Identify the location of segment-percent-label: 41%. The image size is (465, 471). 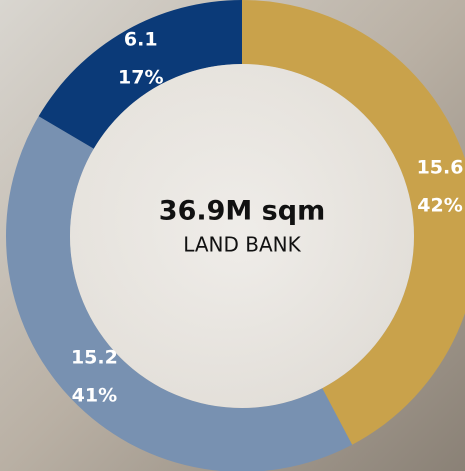
(94, 395).